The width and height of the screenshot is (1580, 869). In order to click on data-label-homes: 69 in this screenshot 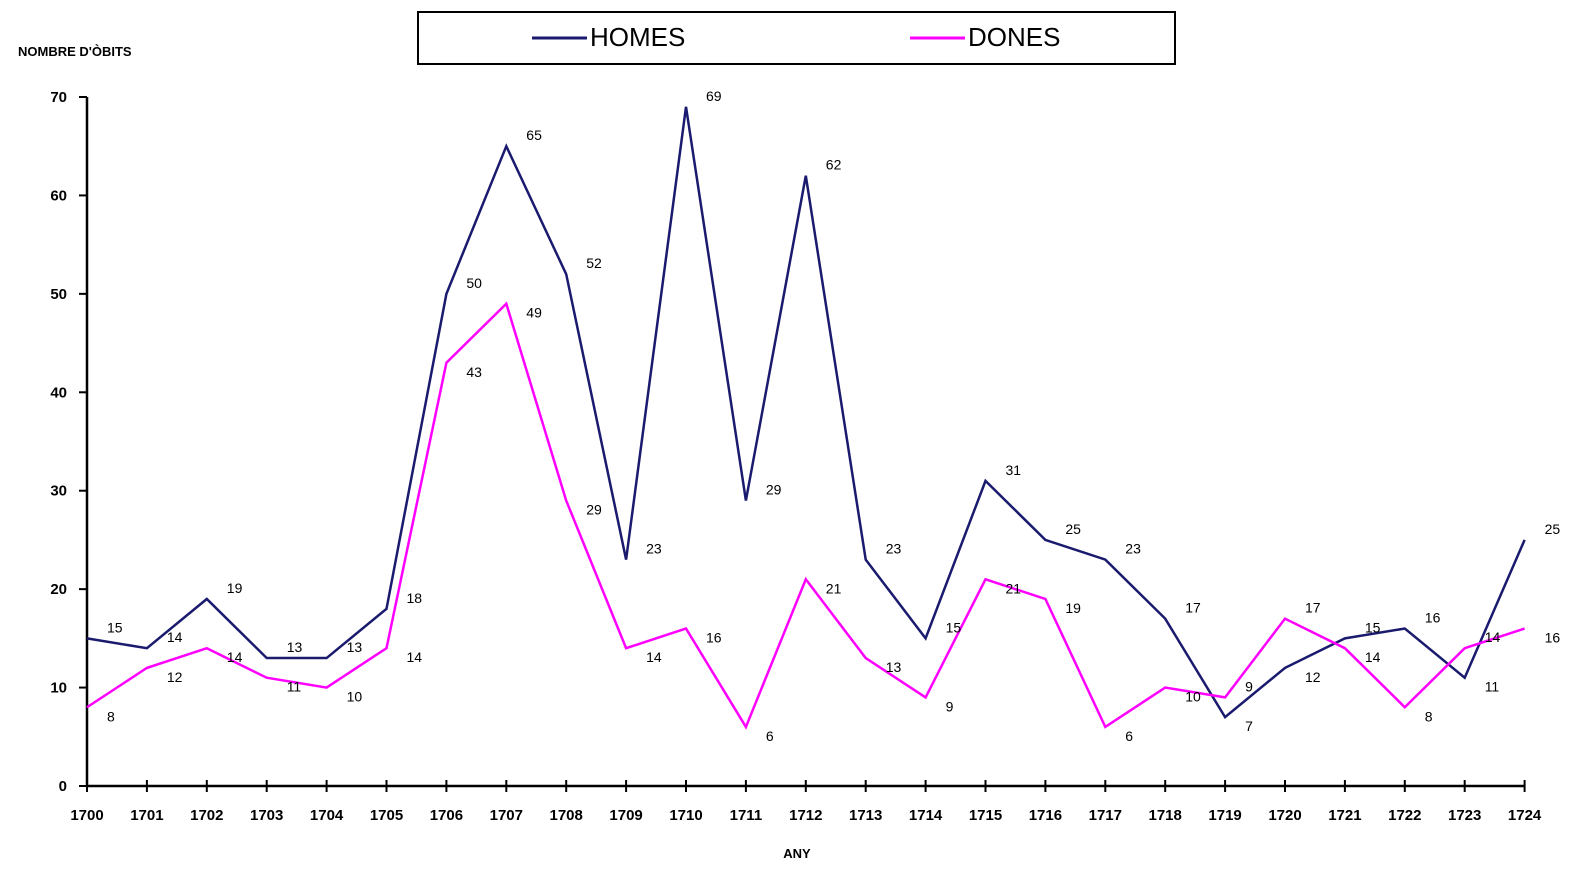, I will do `click(714, 96)`.